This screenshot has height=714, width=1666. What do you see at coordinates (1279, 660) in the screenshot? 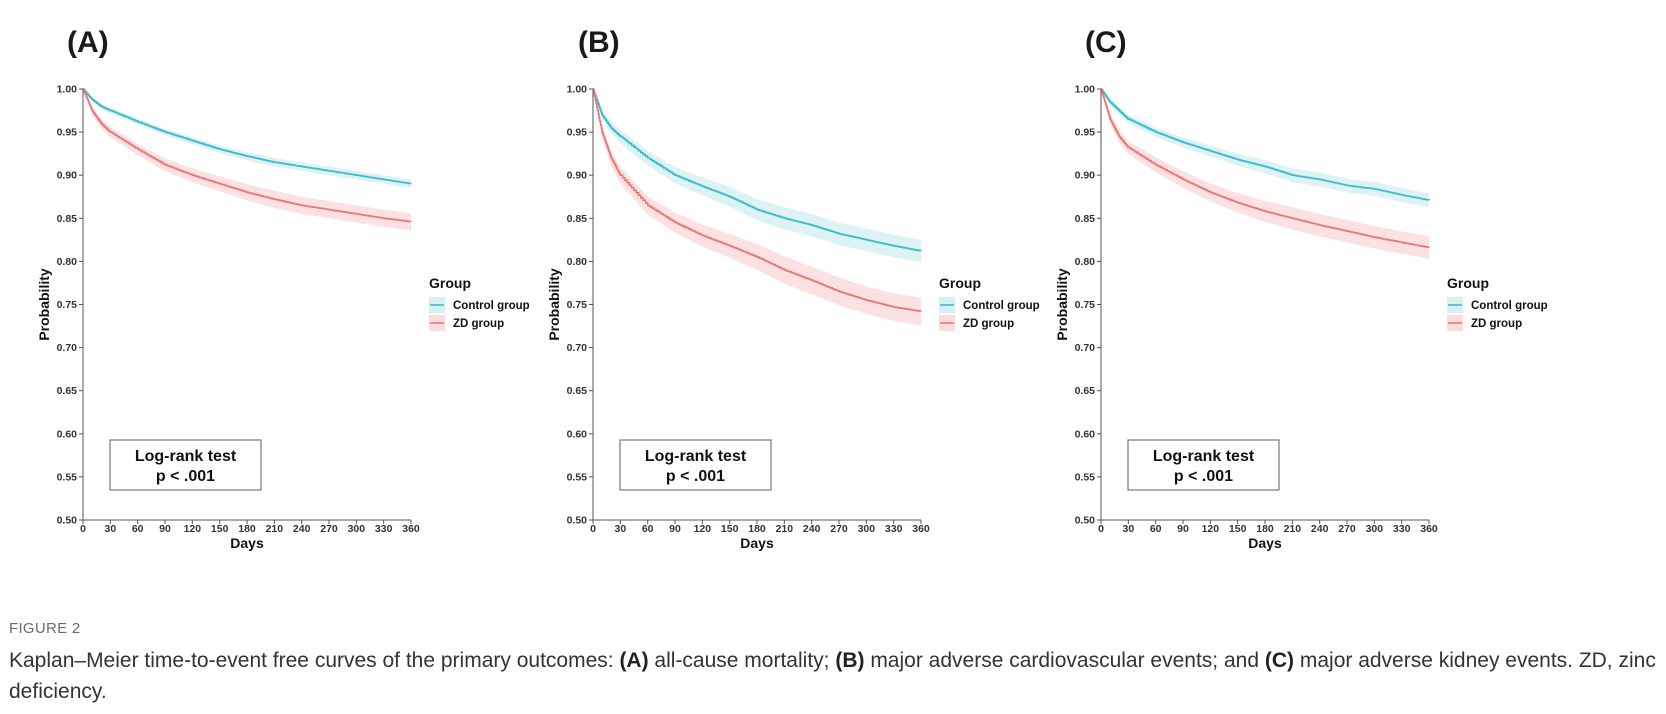
I see `caption-panel-ref: (C)` at bounding box center [1279, 660].